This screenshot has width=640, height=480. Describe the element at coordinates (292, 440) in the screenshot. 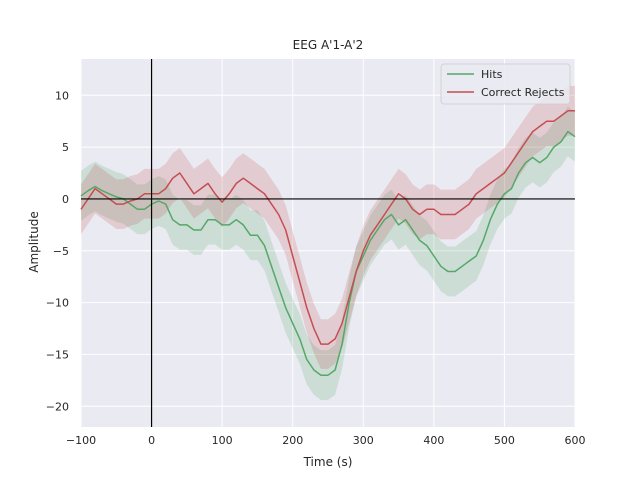

I see `x-tick-label: 200` at that location.